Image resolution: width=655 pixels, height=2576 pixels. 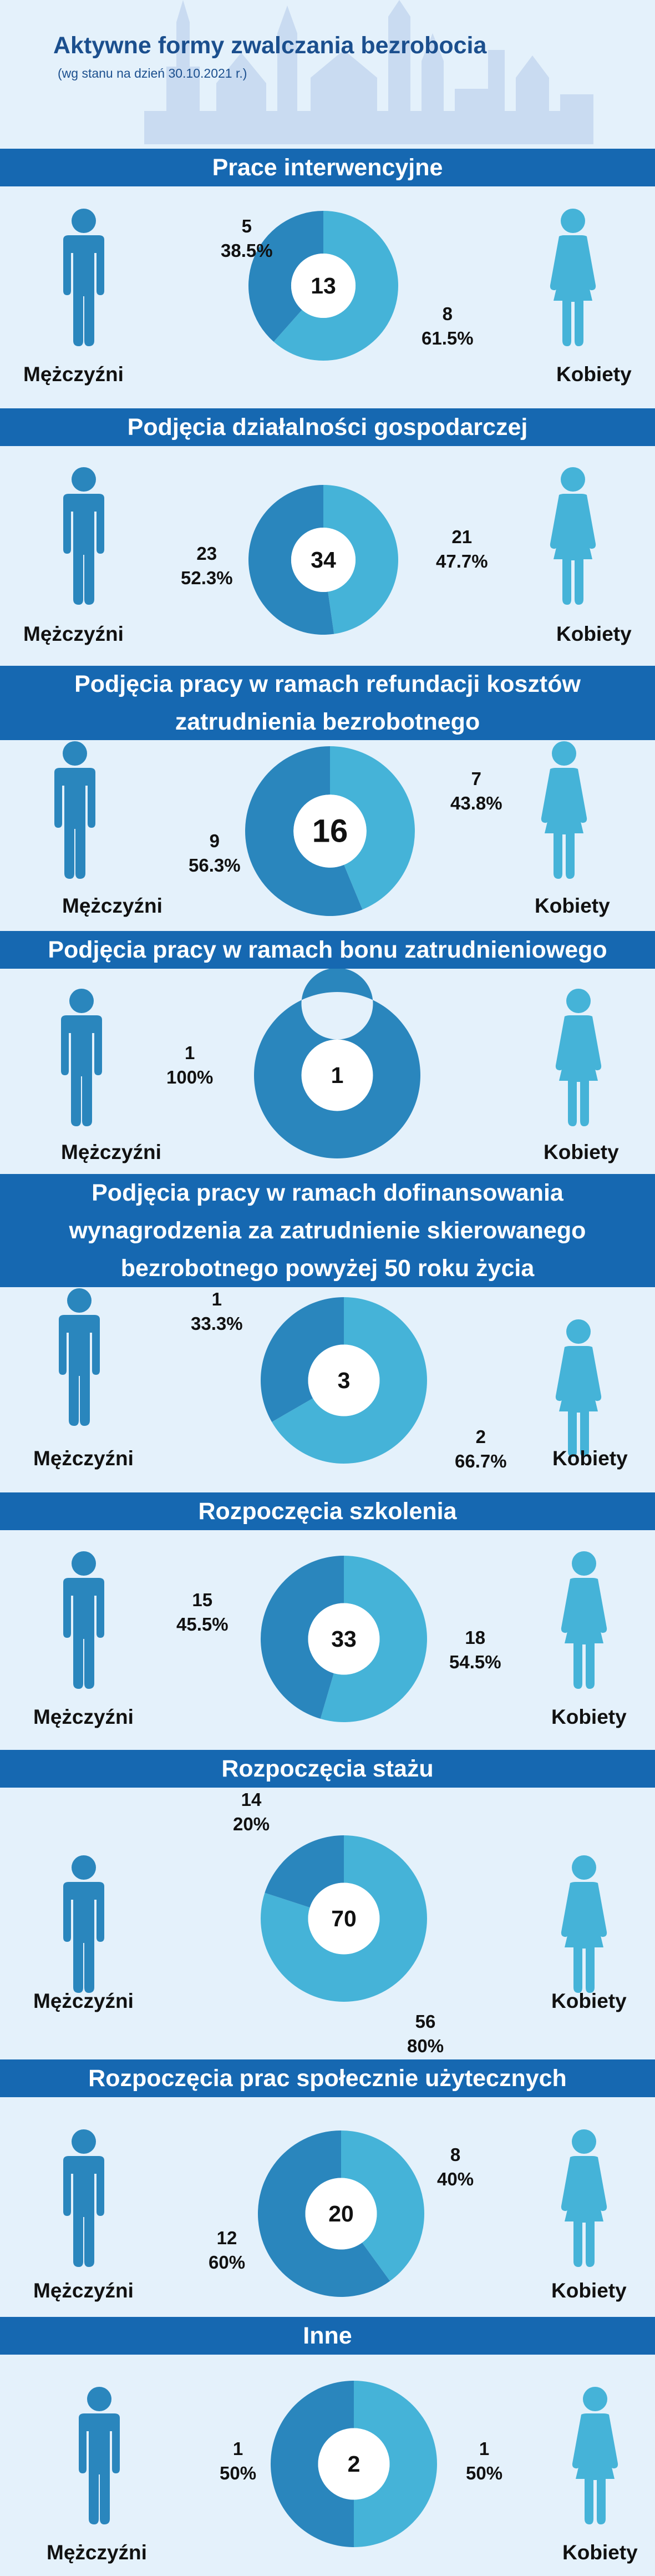 I want to click on donut-chart: 70, so click(x=344, y=1918).